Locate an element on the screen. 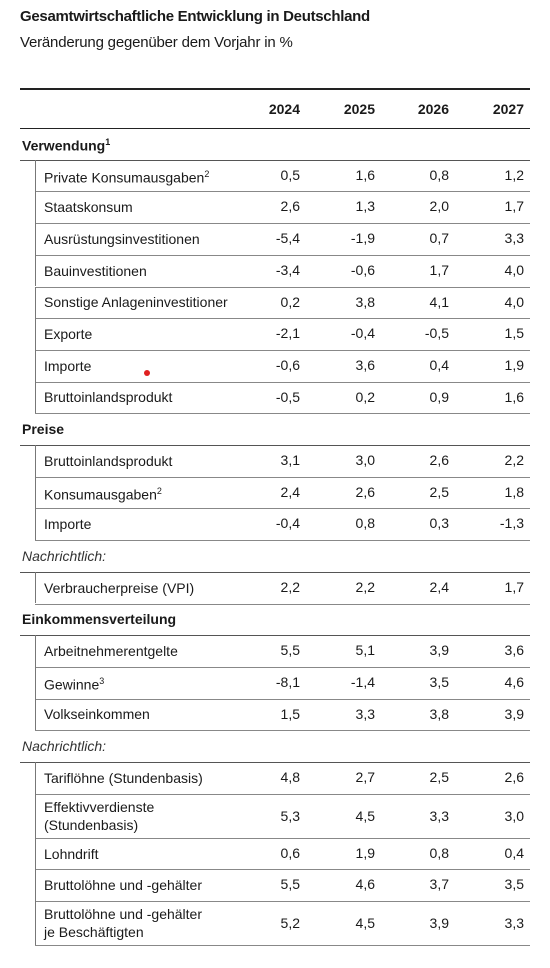 The height and width of the screenshot is (968, 550). row-label: Exporte is located at coordinates (68, 334).